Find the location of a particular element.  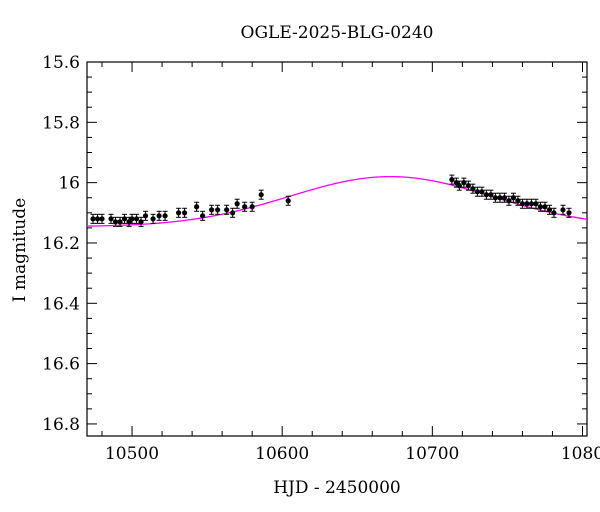

x-tick-label: 10600 is located at coordinates (282, 454).